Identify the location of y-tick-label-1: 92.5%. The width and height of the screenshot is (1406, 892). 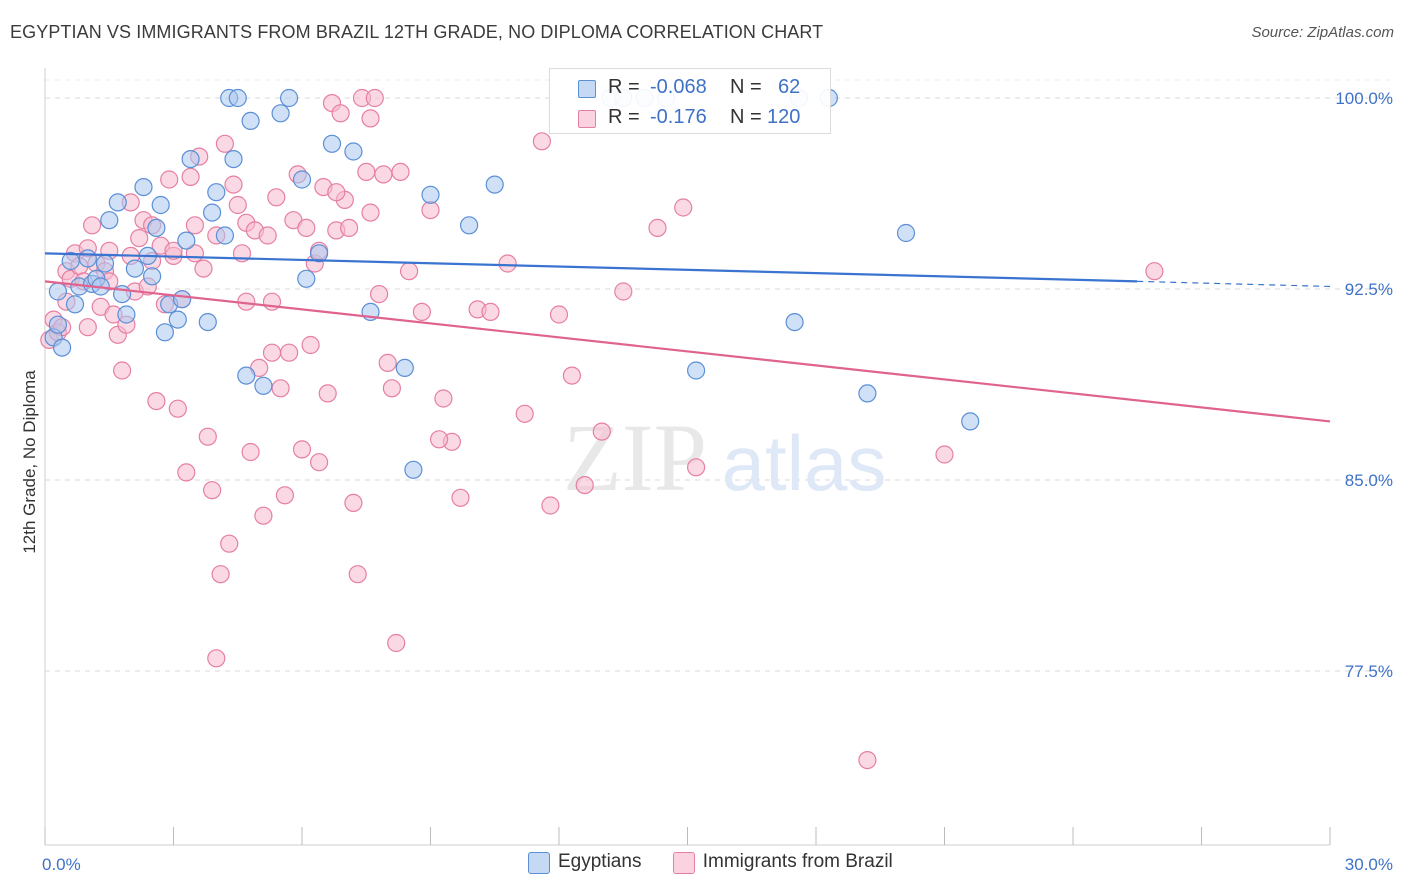
(1369, 289).